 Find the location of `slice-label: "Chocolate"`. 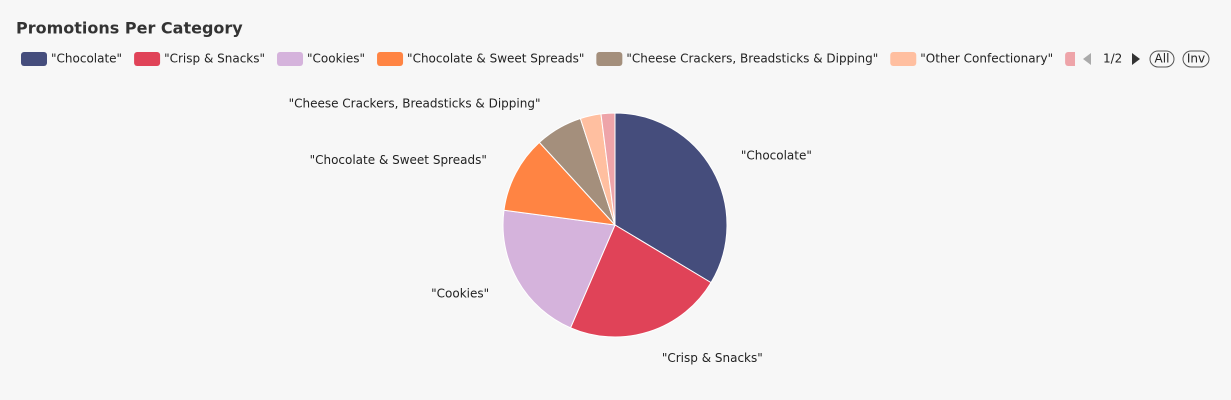

slice-label: "Chocolate" is located at coordinates (776, 156).